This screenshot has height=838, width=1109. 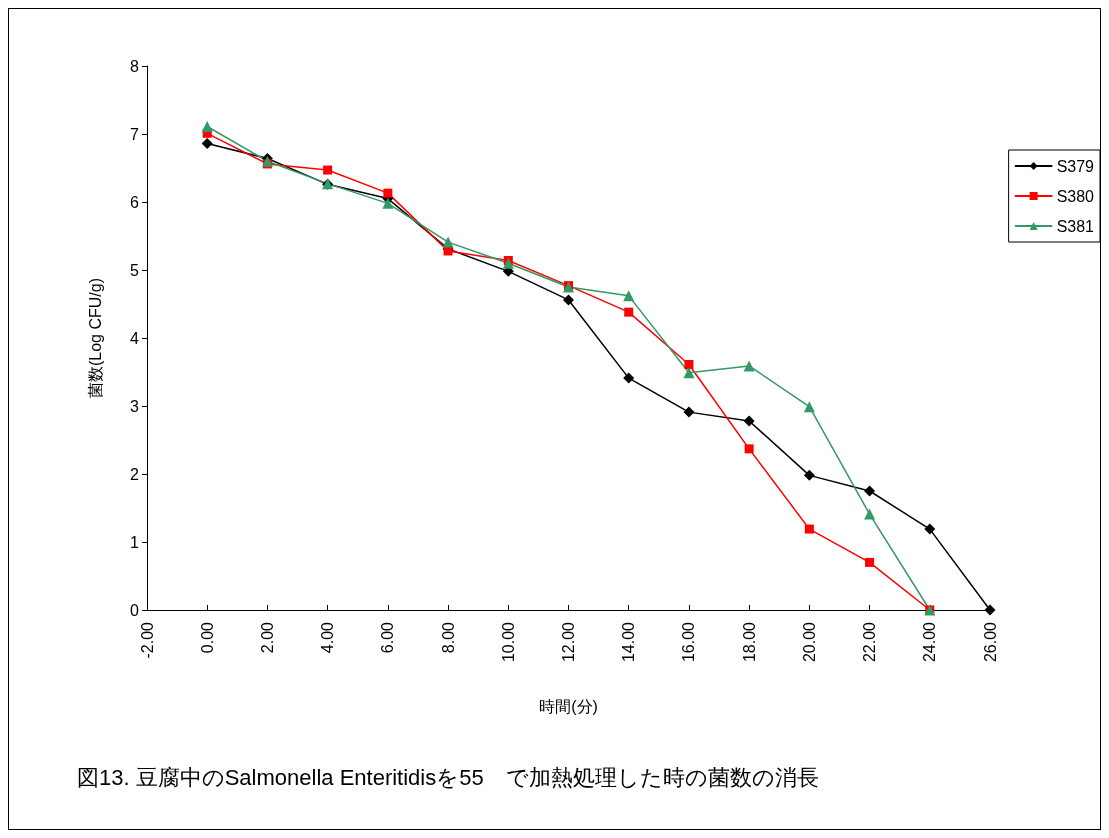 What do you see at coordinates (147, 640) in the screenshot?
I see `x-tick-label: -2.00` at bounding box center [147, 640].